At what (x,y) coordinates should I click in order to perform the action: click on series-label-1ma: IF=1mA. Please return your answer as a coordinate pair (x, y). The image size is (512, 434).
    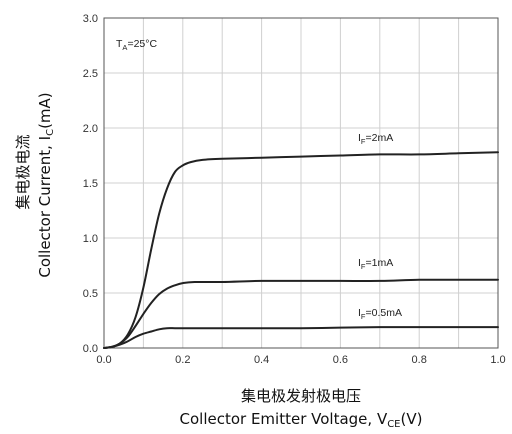
    Looking at the image, I should click on (375, 264).